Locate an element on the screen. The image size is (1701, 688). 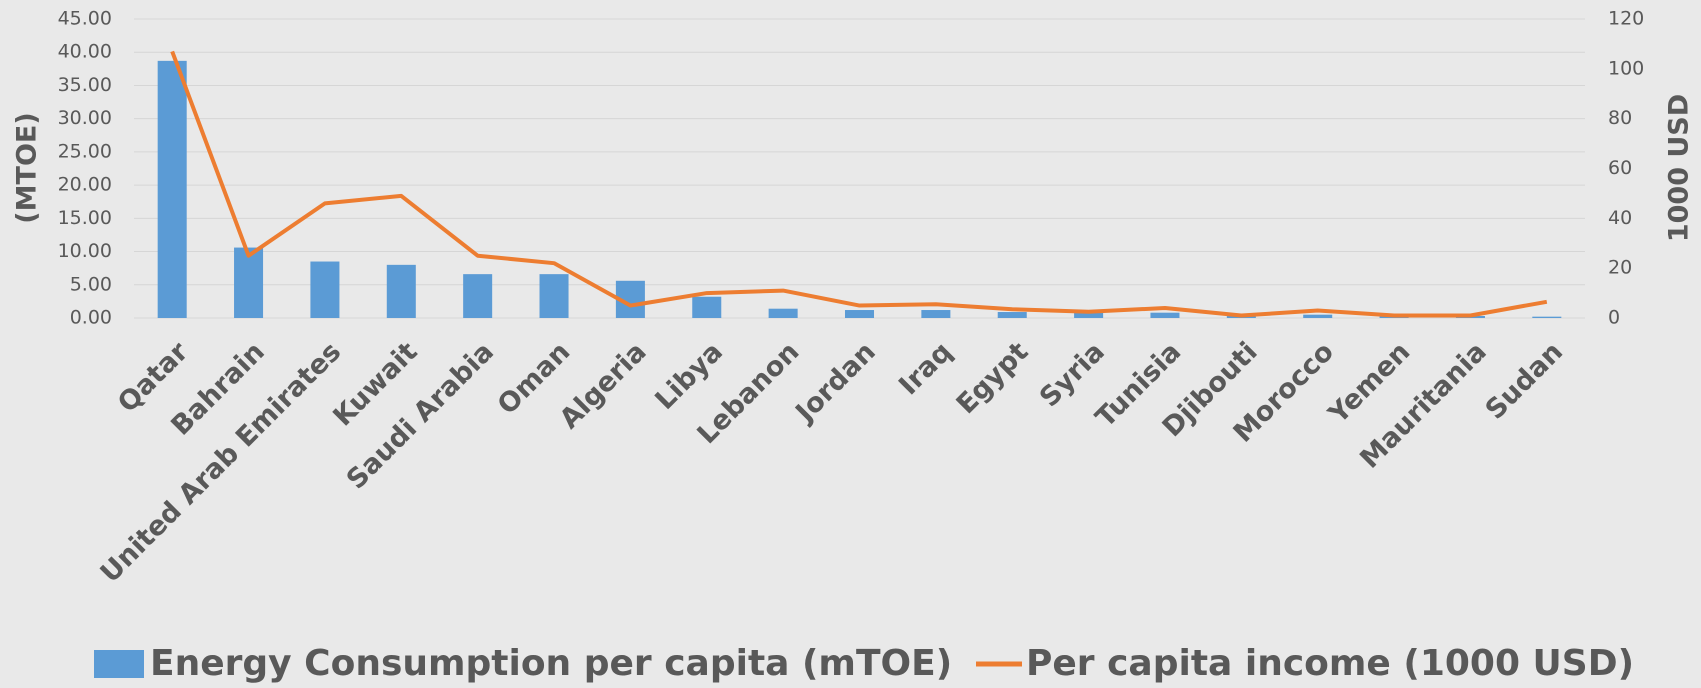
legend-label: Energy Consumption per capita (mTOE) is located at coordinates (551, 663).